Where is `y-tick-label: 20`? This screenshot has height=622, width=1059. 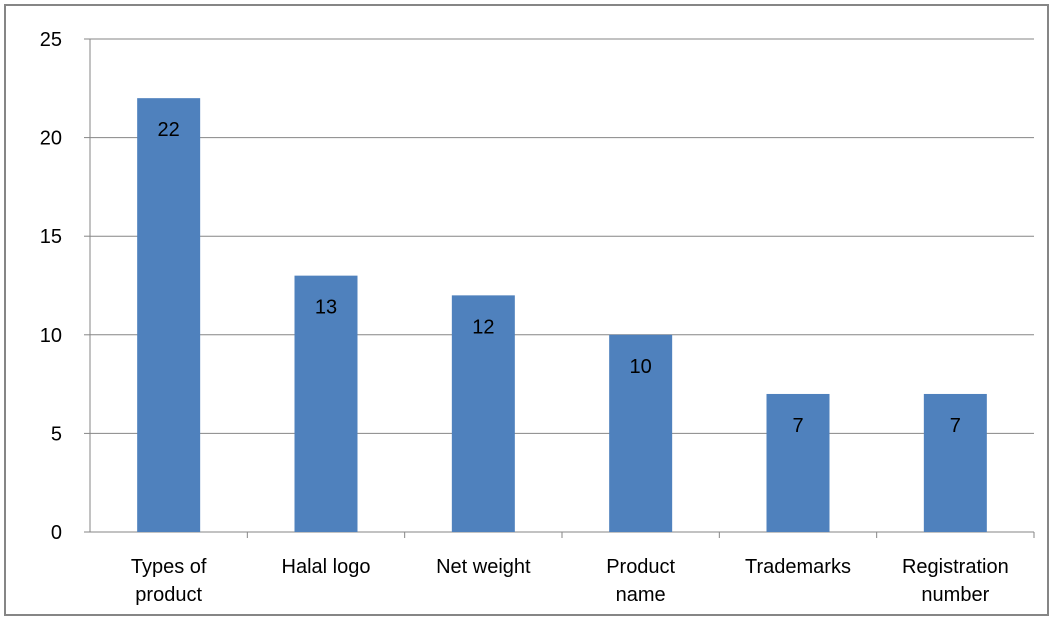 y-tick-label: 20 is located at coordinates (51, 139).